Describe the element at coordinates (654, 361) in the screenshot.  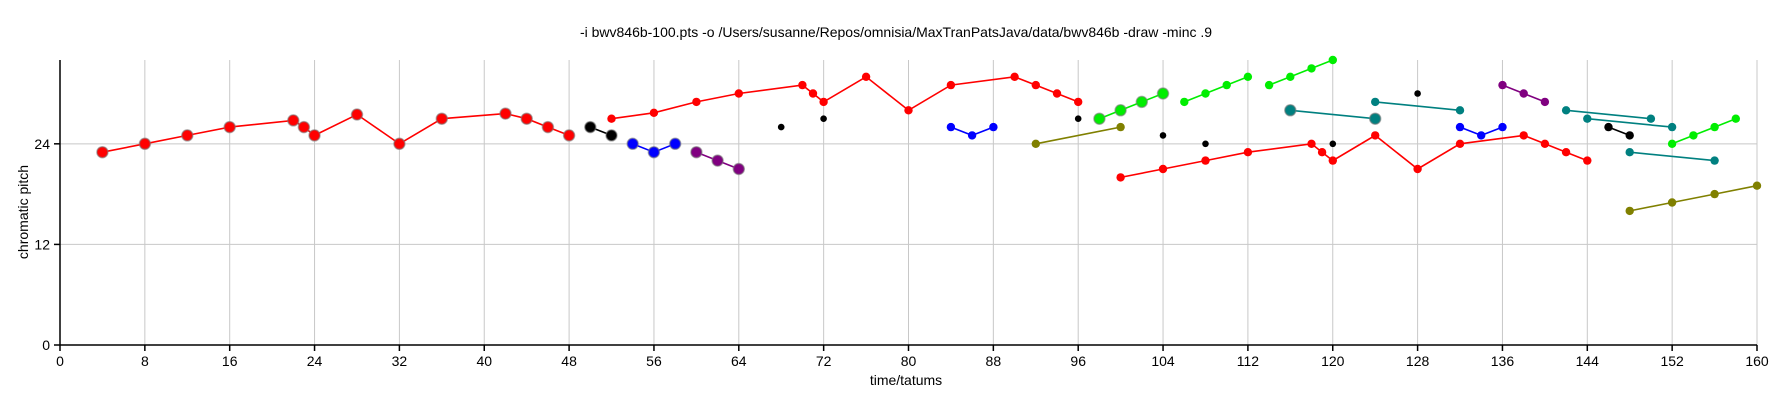
I see `x-tick-label: 56` at that location.